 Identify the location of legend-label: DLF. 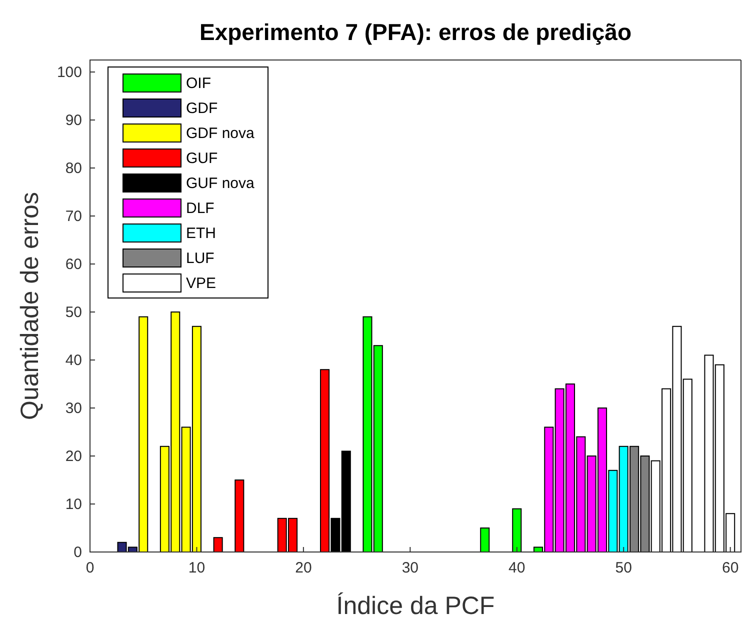
(200, 208).